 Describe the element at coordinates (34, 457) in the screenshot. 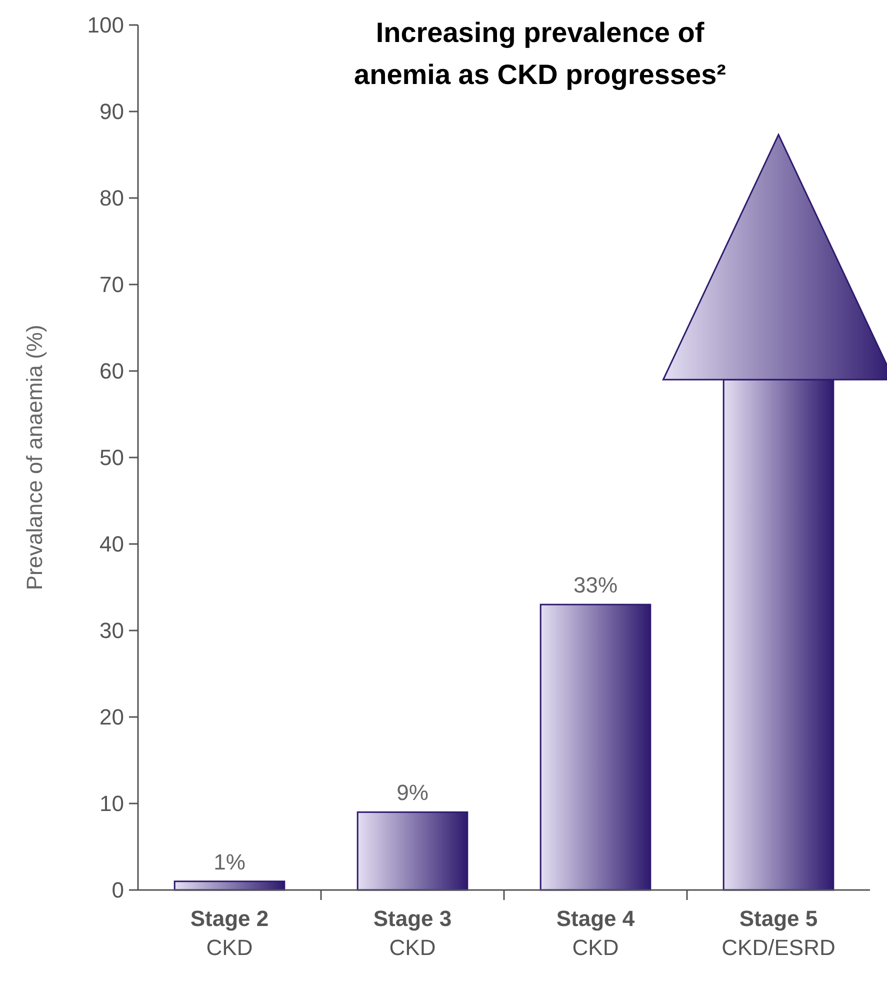

I see `y-axis-title: Prevalance of anaemia (%)` at that location.